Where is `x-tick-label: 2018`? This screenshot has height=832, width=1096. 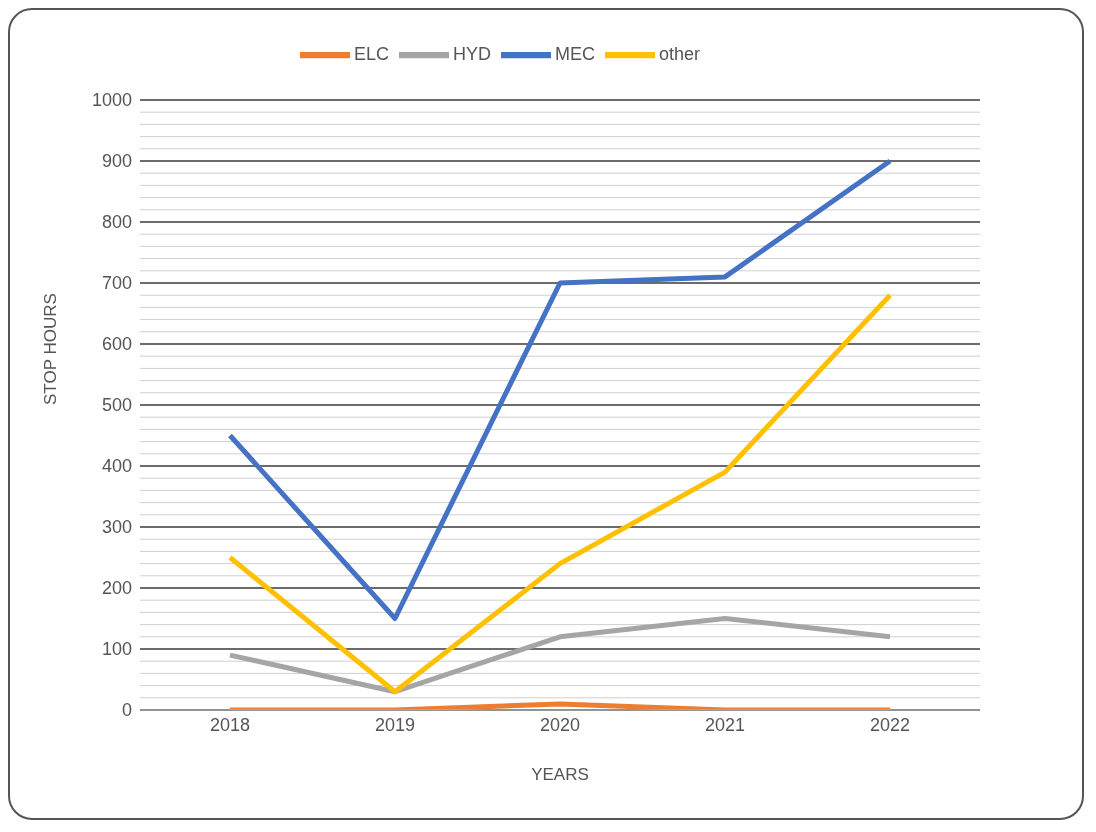 x-tick-label: 2018 is located at coordinates (230, 724).